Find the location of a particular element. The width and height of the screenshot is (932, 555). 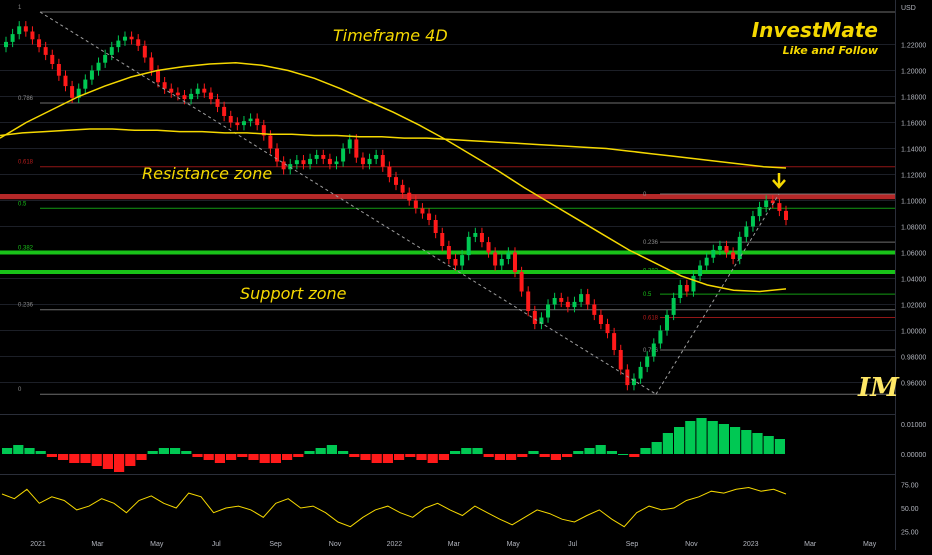

arrow-down-icon is located at coordinates (779, 181).